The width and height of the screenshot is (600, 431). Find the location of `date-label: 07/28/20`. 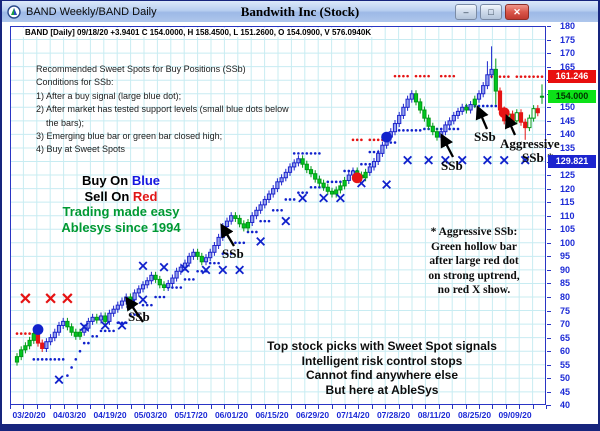

date-label: 07/28/20 is located at coordinates (393, 415).